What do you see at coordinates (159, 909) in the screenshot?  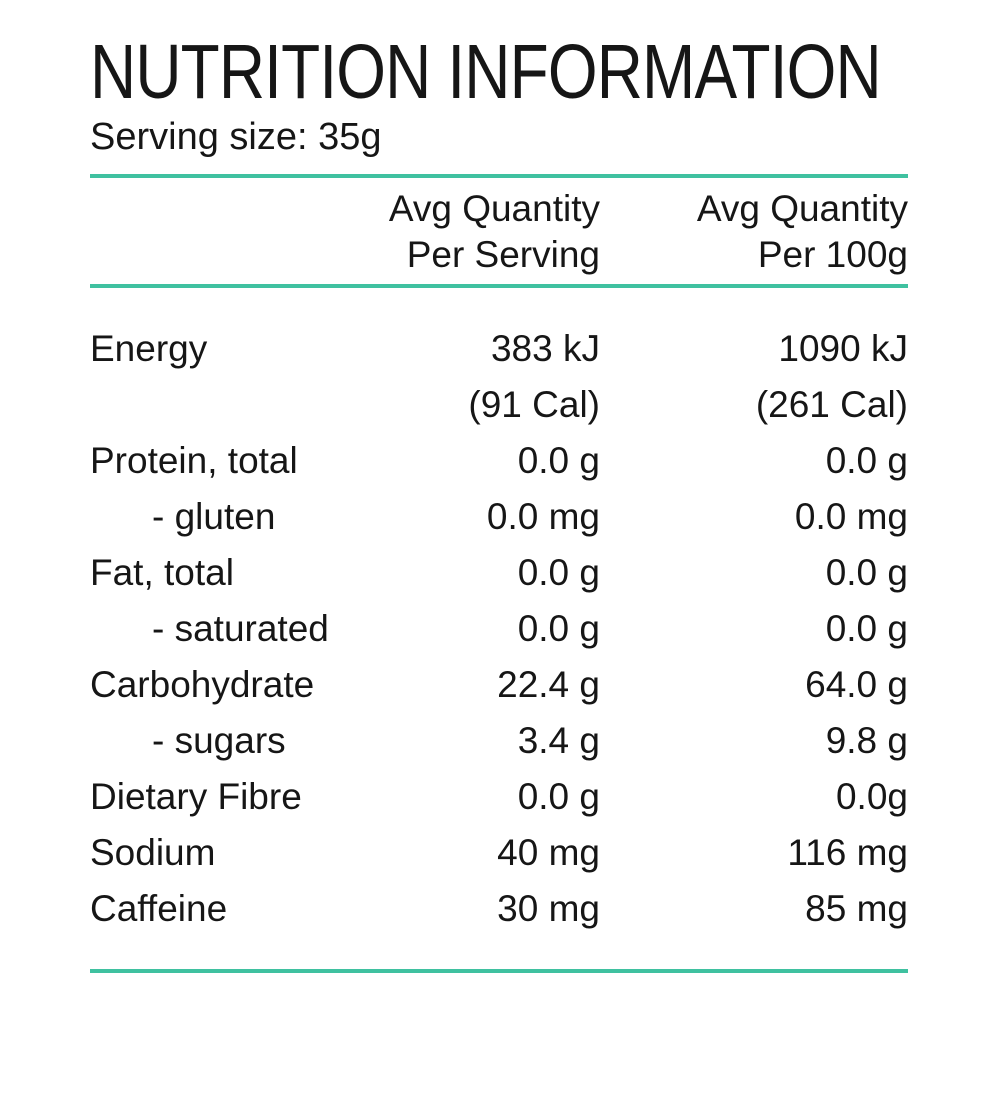 I see `nutrient-label: Caffeine` at bounding box center [159, 909].